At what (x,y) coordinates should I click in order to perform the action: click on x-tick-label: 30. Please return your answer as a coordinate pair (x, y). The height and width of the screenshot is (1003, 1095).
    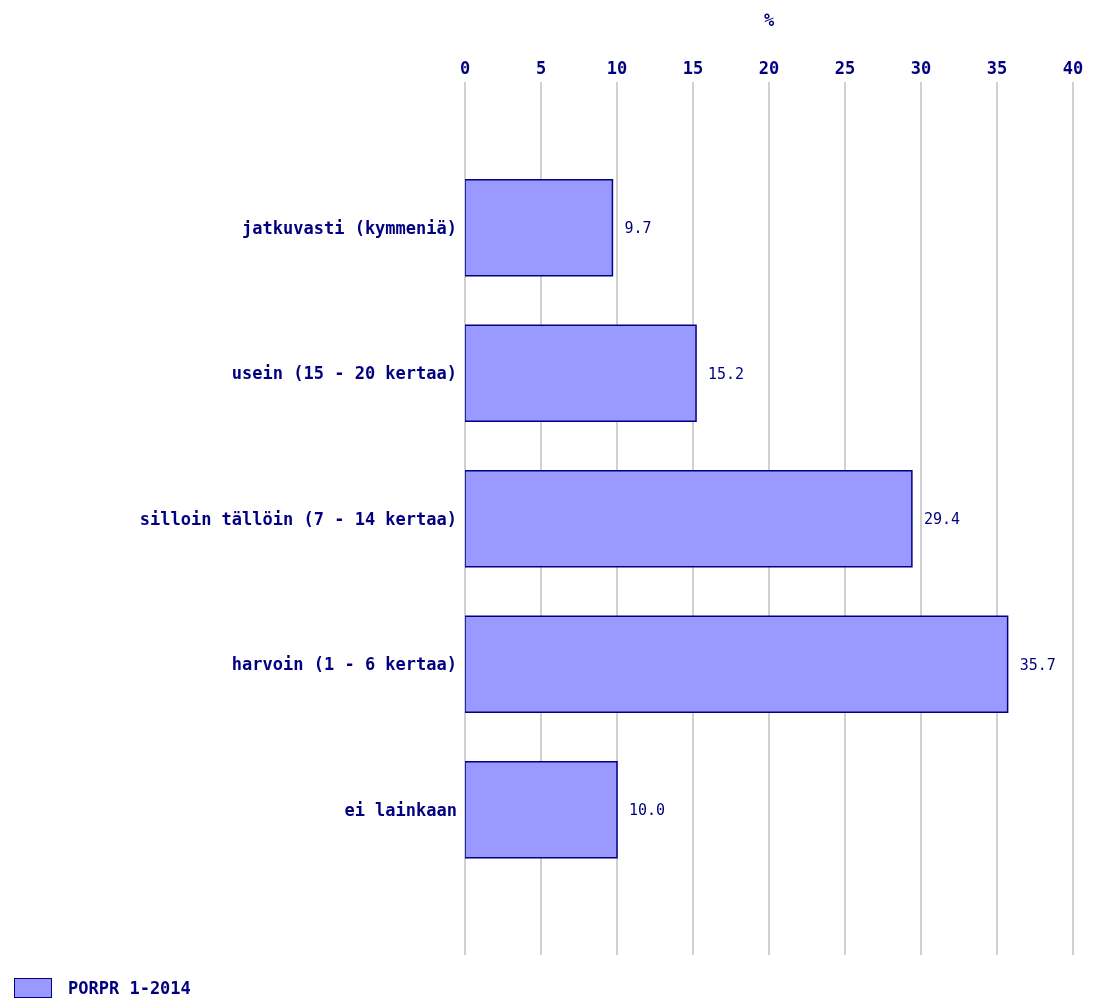
    Looking at the image, I should click on (921, 68).